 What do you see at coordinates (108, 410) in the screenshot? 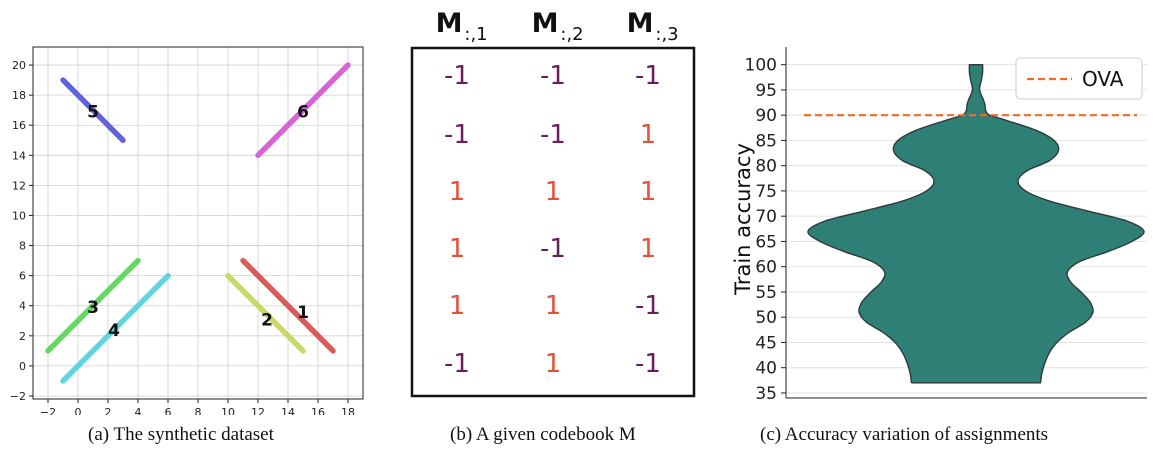
I see `x-tick-label: 2` at bounding box center [108, 410].